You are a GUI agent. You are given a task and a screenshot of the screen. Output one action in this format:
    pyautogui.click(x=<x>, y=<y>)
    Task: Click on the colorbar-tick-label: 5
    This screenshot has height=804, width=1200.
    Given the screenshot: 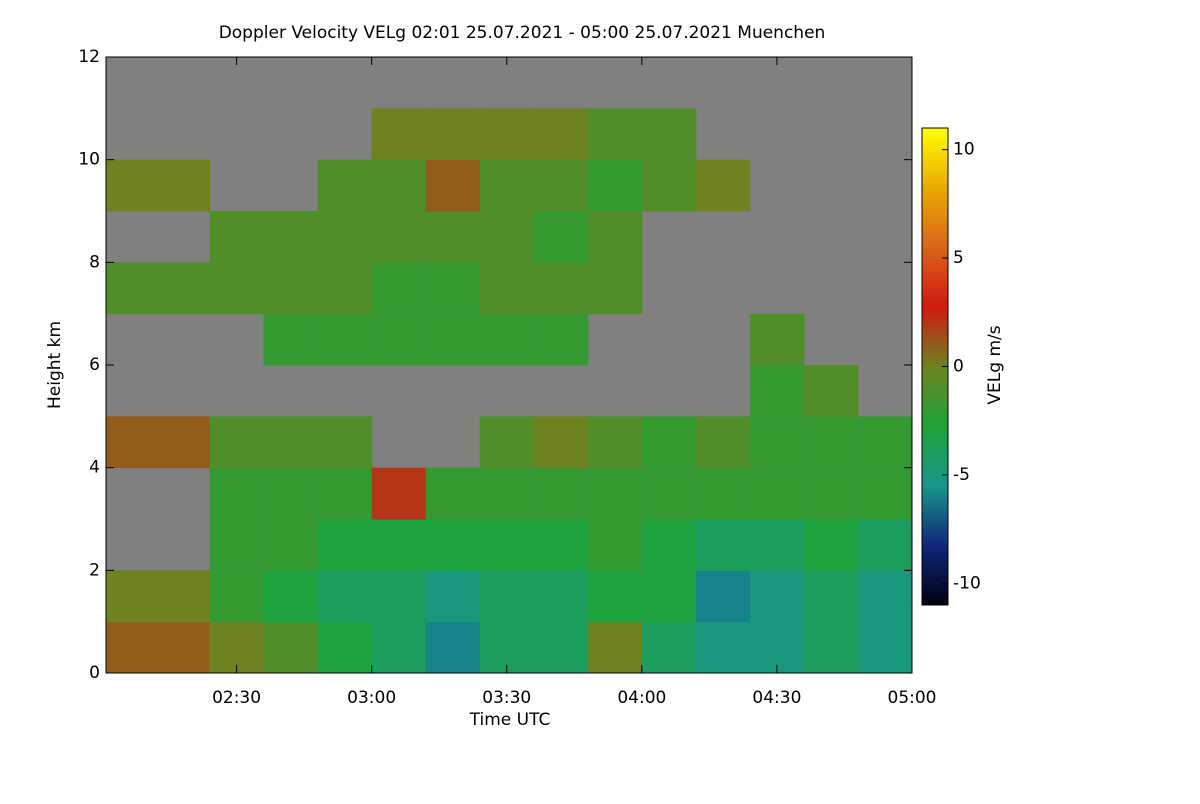 What is the action you would take?
    pyautogui.click(x=958, y=258)
    